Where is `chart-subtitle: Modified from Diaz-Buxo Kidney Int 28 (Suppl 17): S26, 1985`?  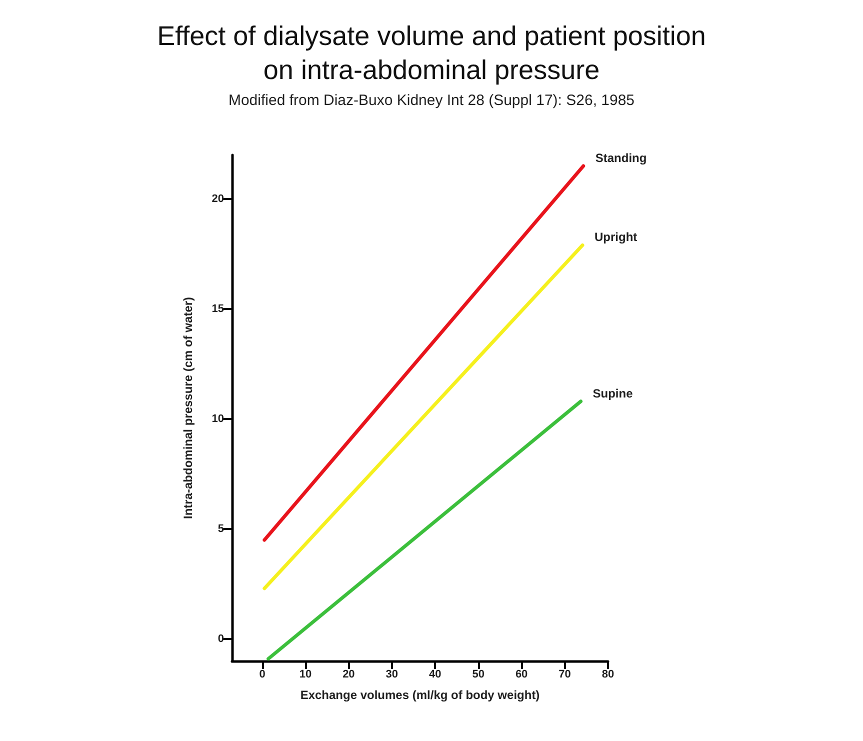
chart-subtitle: Modified from Diaz-Buxo Kidney Int 28 (Suppl 17): S26, 1985 is located at coordinates (431, 100).